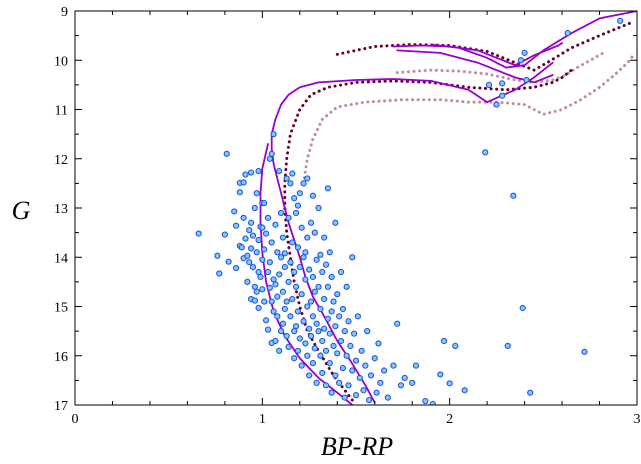 This screenshot has width=641, height=464. What do you see at coordinates (500, 67) in the screenshot?
I see `isochrone-line-dotted-light` at bounding box center [500, 67].